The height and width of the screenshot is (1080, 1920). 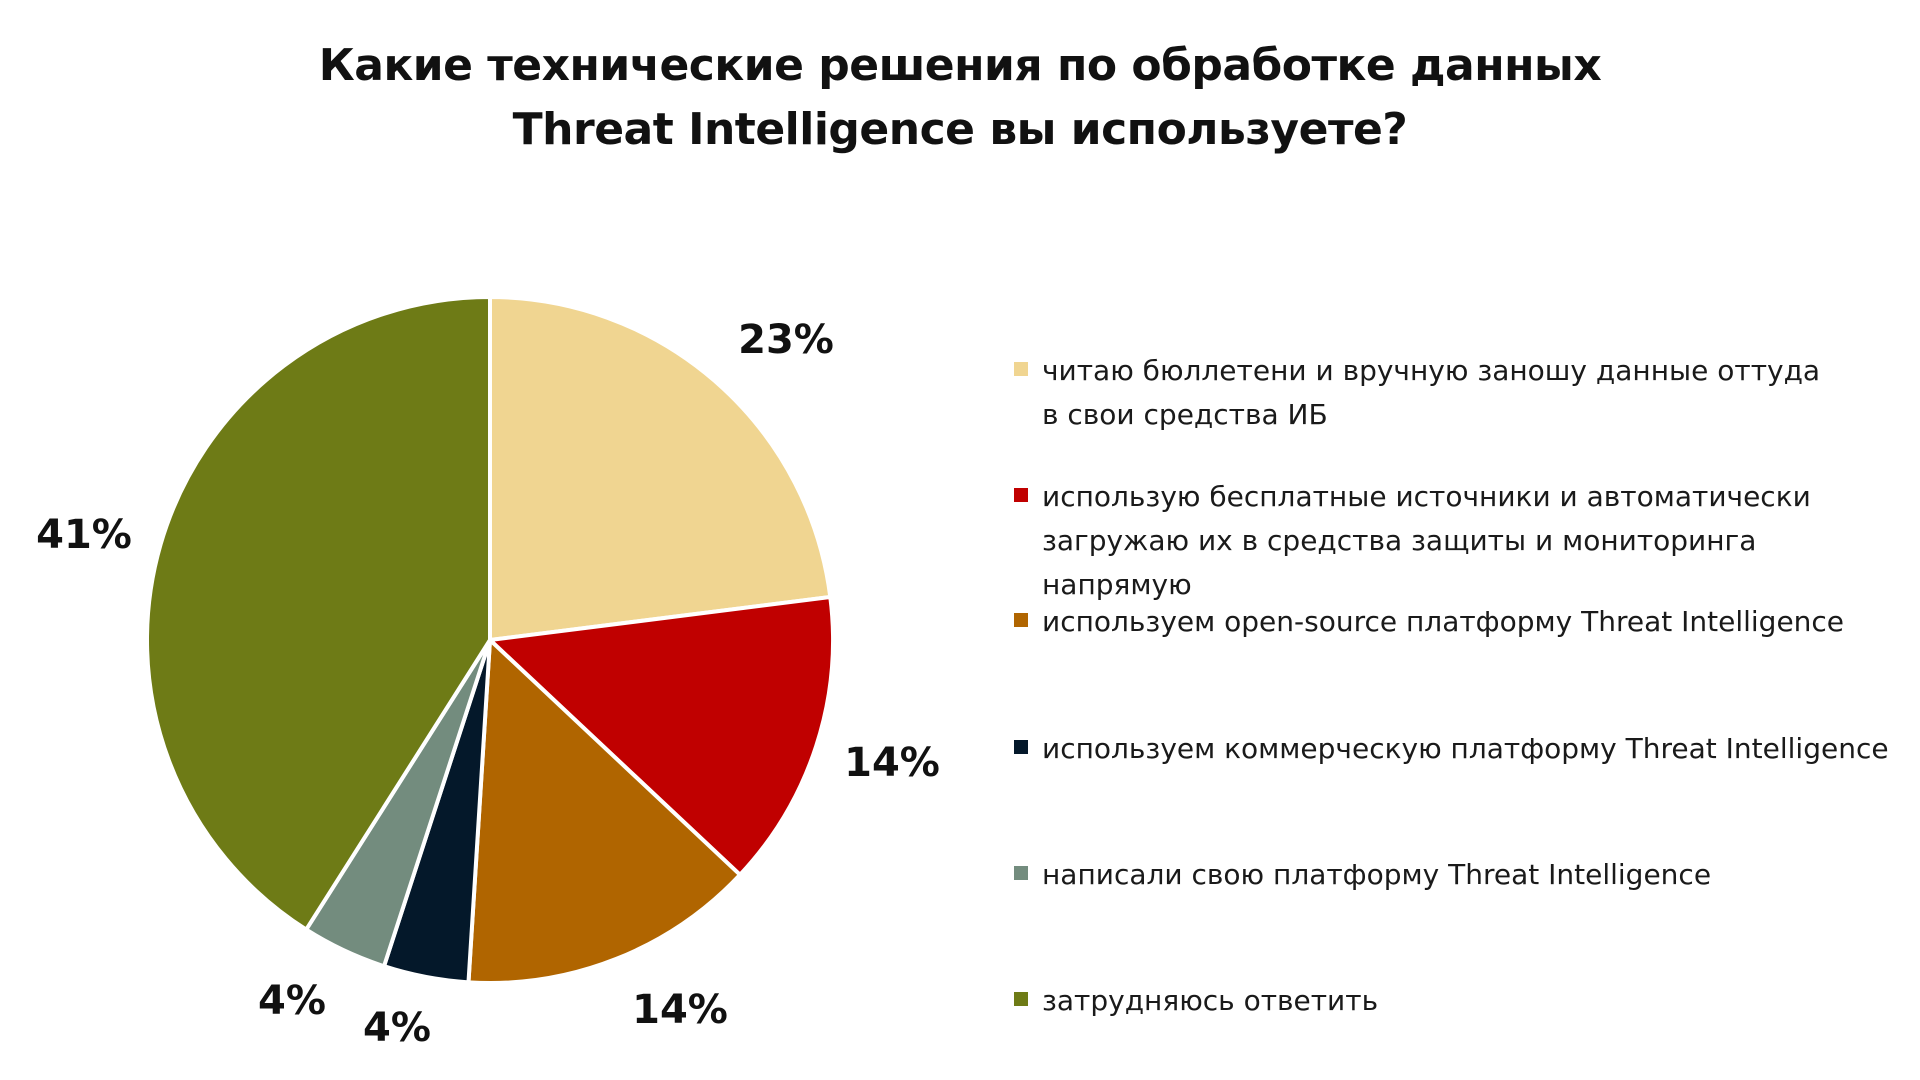 I want to click on pie-label-open-source: 14%, so click(x=680, y=1010).